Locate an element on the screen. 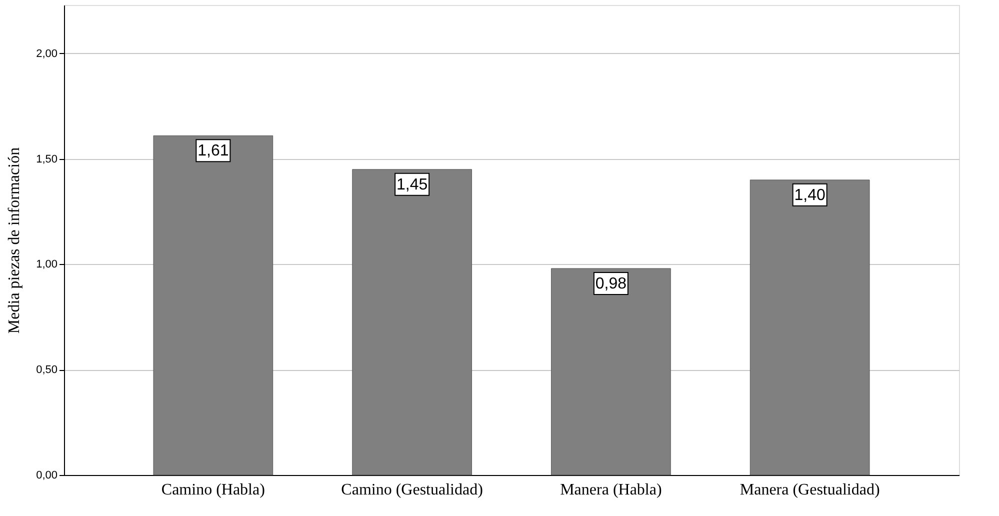 The width and height of the screenshot is (999, 516). x-tick-label: Camino (Habla) is located at coordinates (213, 490).